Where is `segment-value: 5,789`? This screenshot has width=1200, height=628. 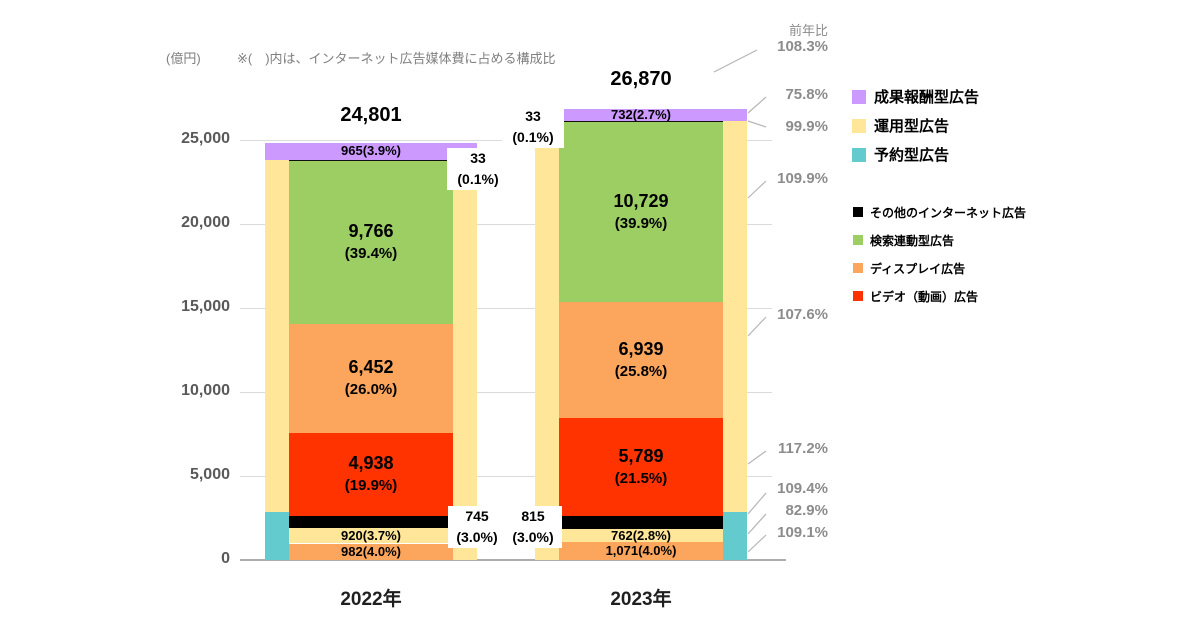
segment-value: 5,789 is located at coordinates (641, 455).